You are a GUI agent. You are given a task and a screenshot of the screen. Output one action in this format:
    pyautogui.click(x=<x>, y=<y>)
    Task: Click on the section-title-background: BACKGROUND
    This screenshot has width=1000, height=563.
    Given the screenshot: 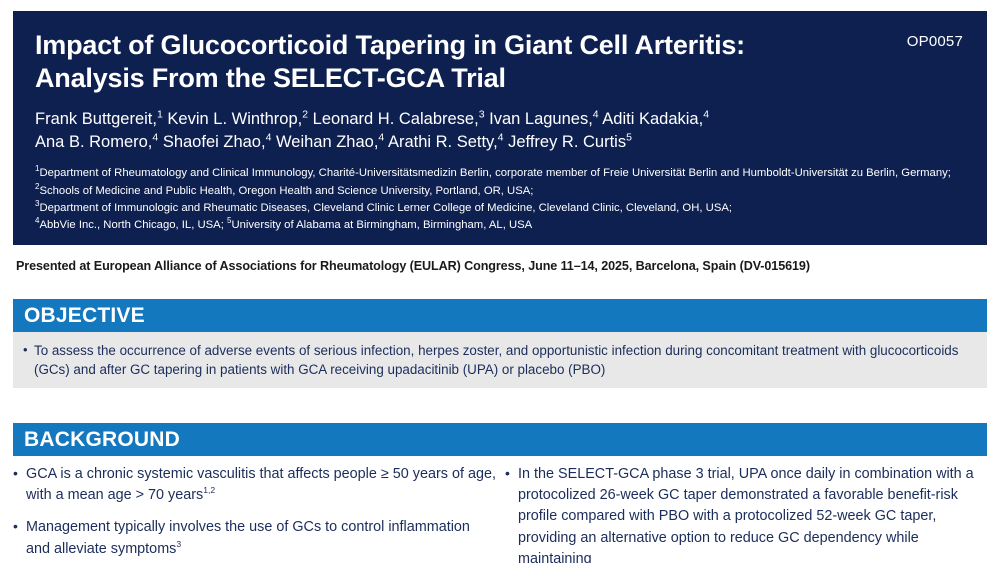 What is the action you would take?
    pyautogui.click(x=102, y=439)
    